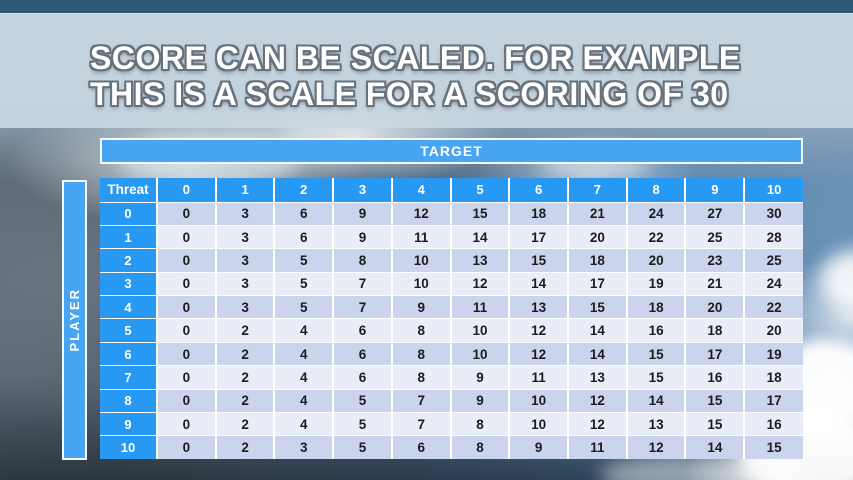  What do you see at coordinates (598, 214) in the screenshot?
I see `score-cell: 21` at bounding box center [598, 214].